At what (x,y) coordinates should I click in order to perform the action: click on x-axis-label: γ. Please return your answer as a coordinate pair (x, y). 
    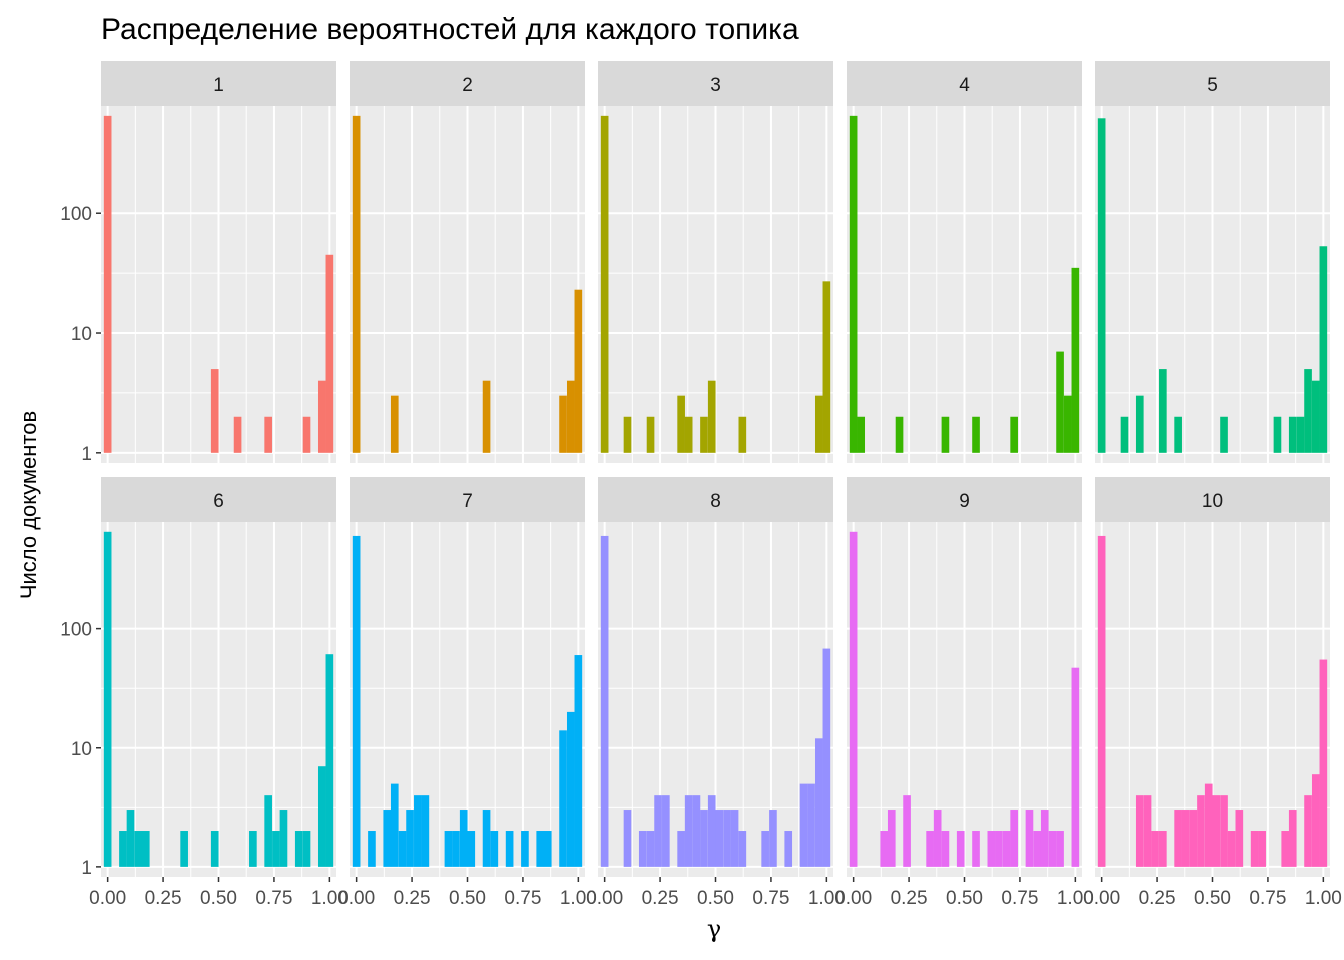
    Looking at the image, I should click on (714, 929).